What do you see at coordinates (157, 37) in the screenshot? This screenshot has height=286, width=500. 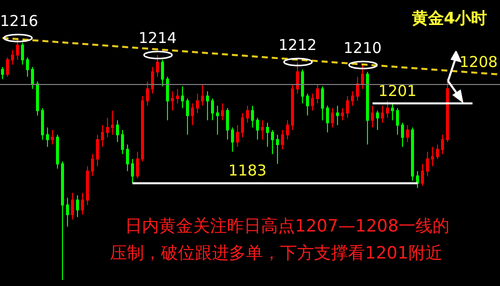 I see `annotation: 1214` at bounding box center [157, 37].